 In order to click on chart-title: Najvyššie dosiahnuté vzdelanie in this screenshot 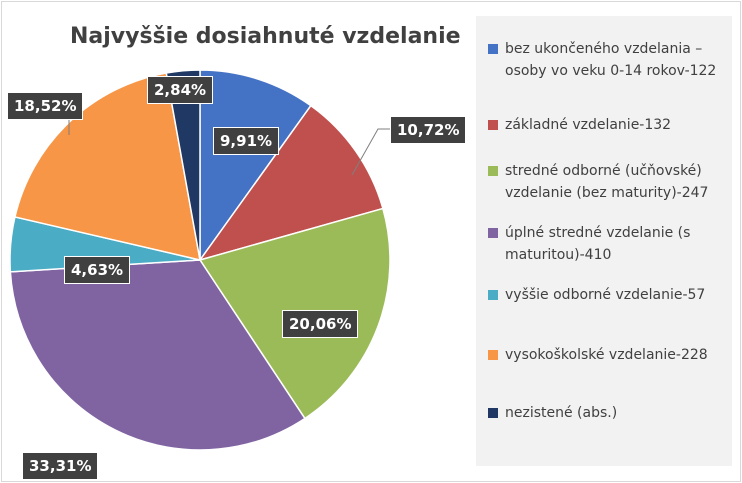, I will do `click(265, 36)`.